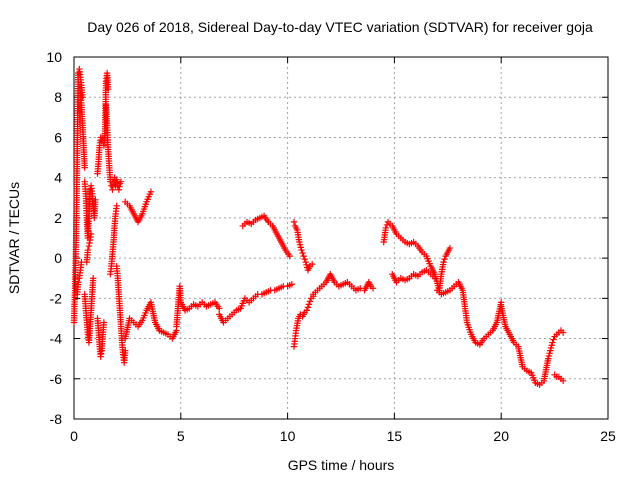 The width and height of the screenshot is (640, 480). Describe the element at coordinates (56, 419) in the screenshot. I see `y-tick-label: -8` at that location.